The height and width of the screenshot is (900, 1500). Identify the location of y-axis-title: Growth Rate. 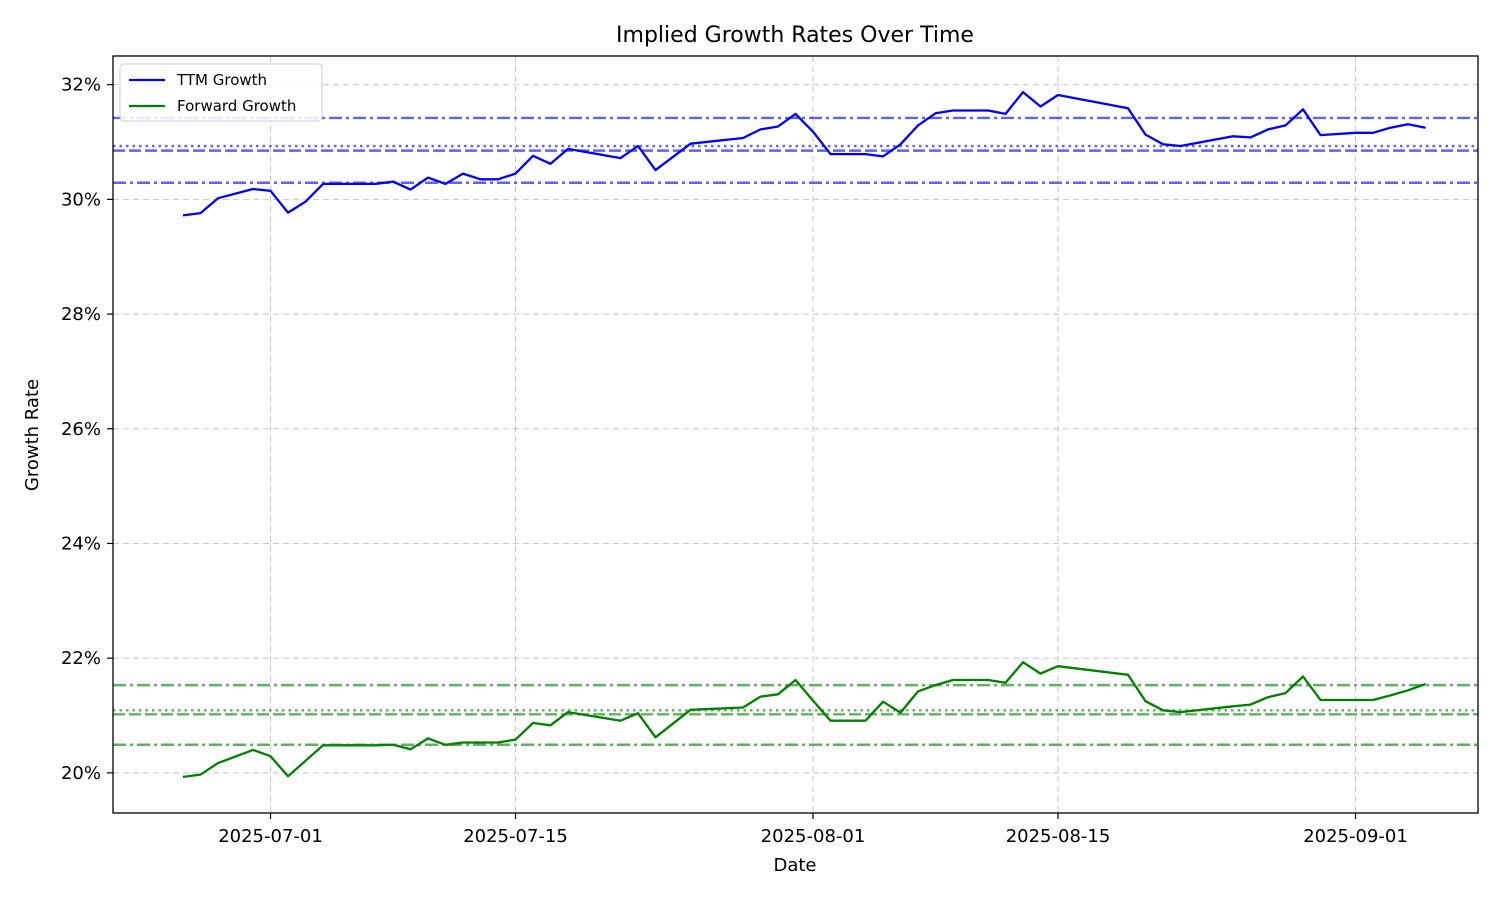
(32, 435).